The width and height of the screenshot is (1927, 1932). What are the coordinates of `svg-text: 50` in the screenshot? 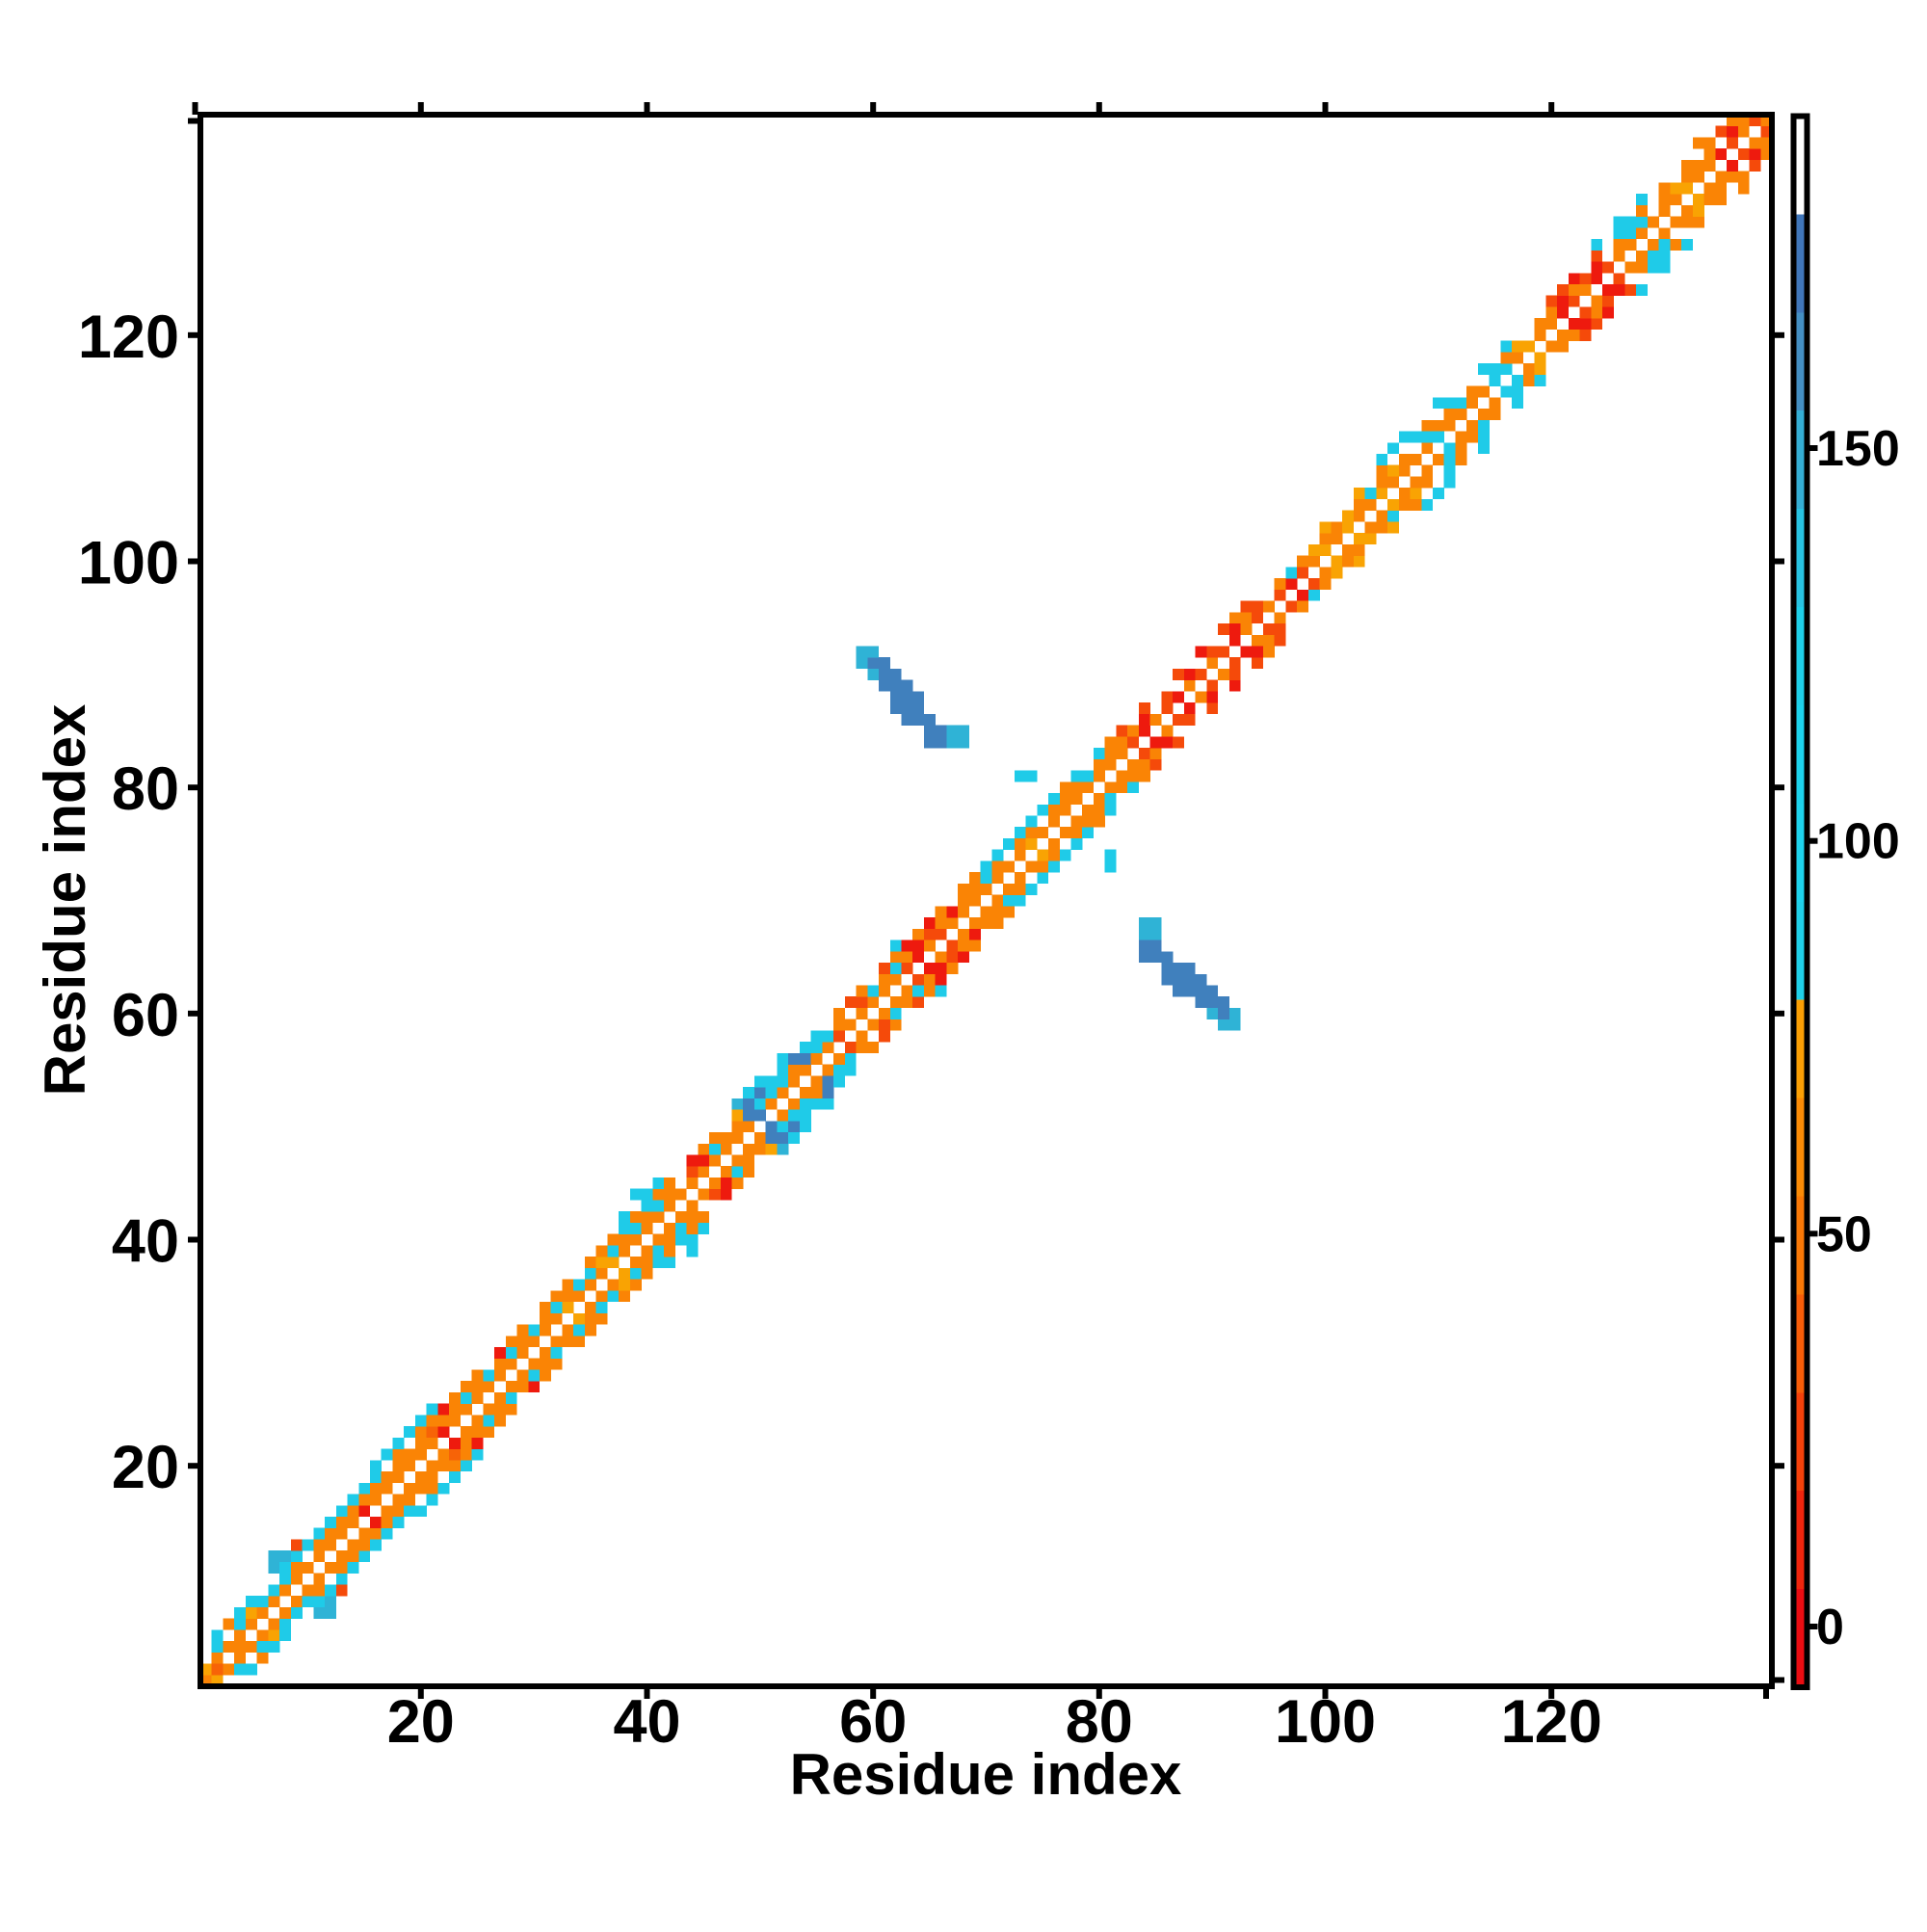 It's located at (1844, 1234).